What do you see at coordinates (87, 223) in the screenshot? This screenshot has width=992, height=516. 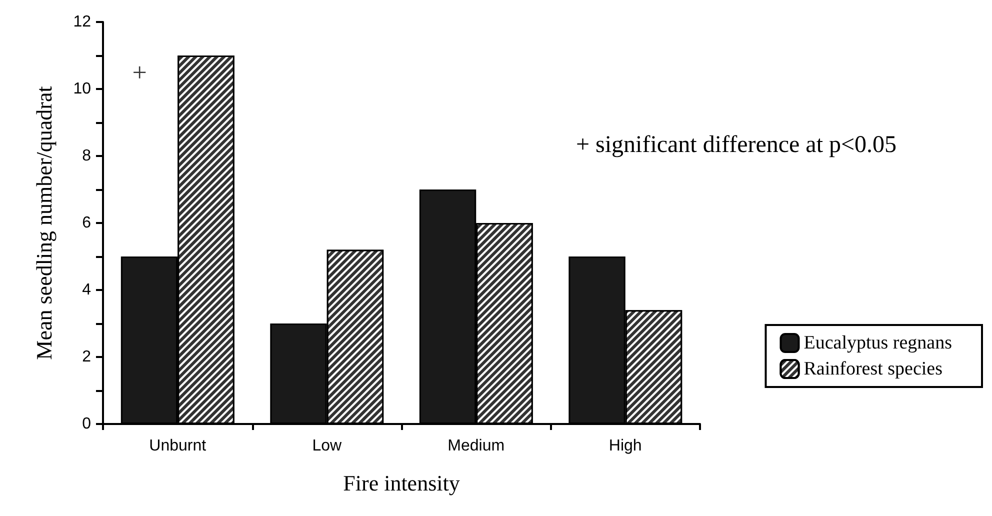 I see `y-tick-label: 6` at bounding box center [87, 223].